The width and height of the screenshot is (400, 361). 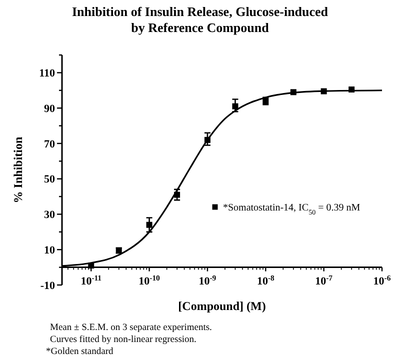 What do you see at coordinates (207, 280) in the screenshot?
I see `x-tick-label: 10$^{-9}$` at bounding box center [207, 280].